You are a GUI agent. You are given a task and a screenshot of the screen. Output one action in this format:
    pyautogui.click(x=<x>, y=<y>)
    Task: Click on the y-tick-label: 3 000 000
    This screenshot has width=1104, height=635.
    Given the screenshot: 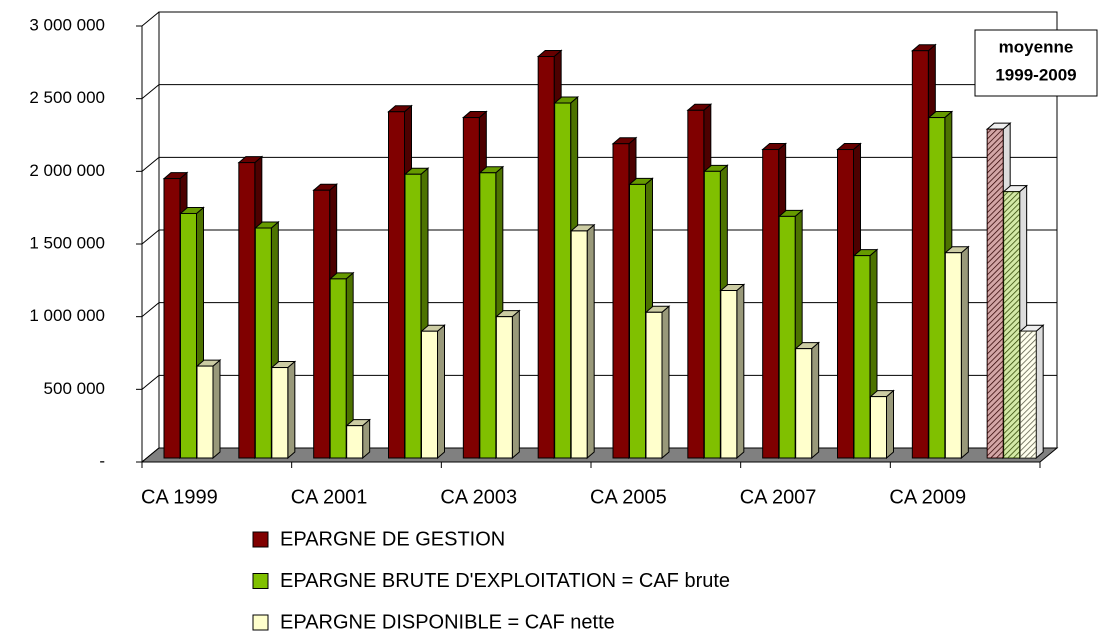 What is the action you would take?
    pyautogui.click(x=67, y=24)
    